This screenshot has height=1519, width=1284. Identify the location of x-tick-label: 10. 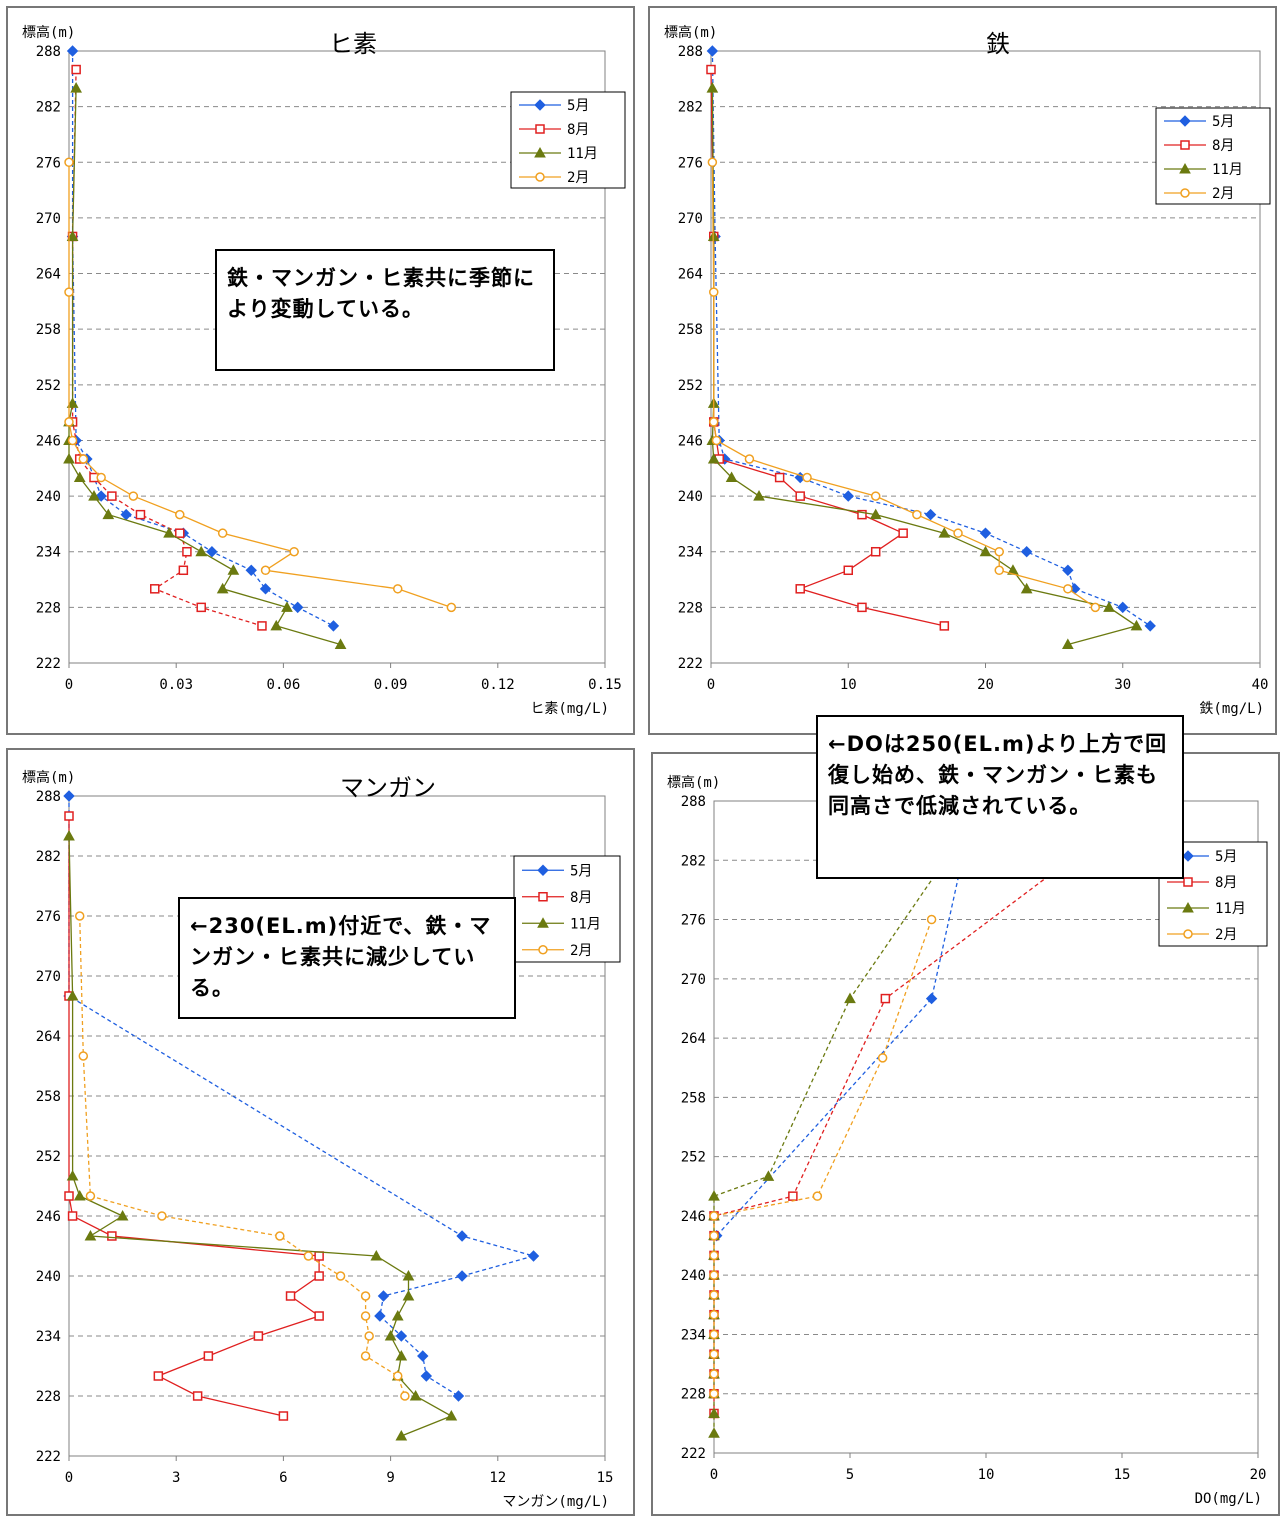
(848, 685).